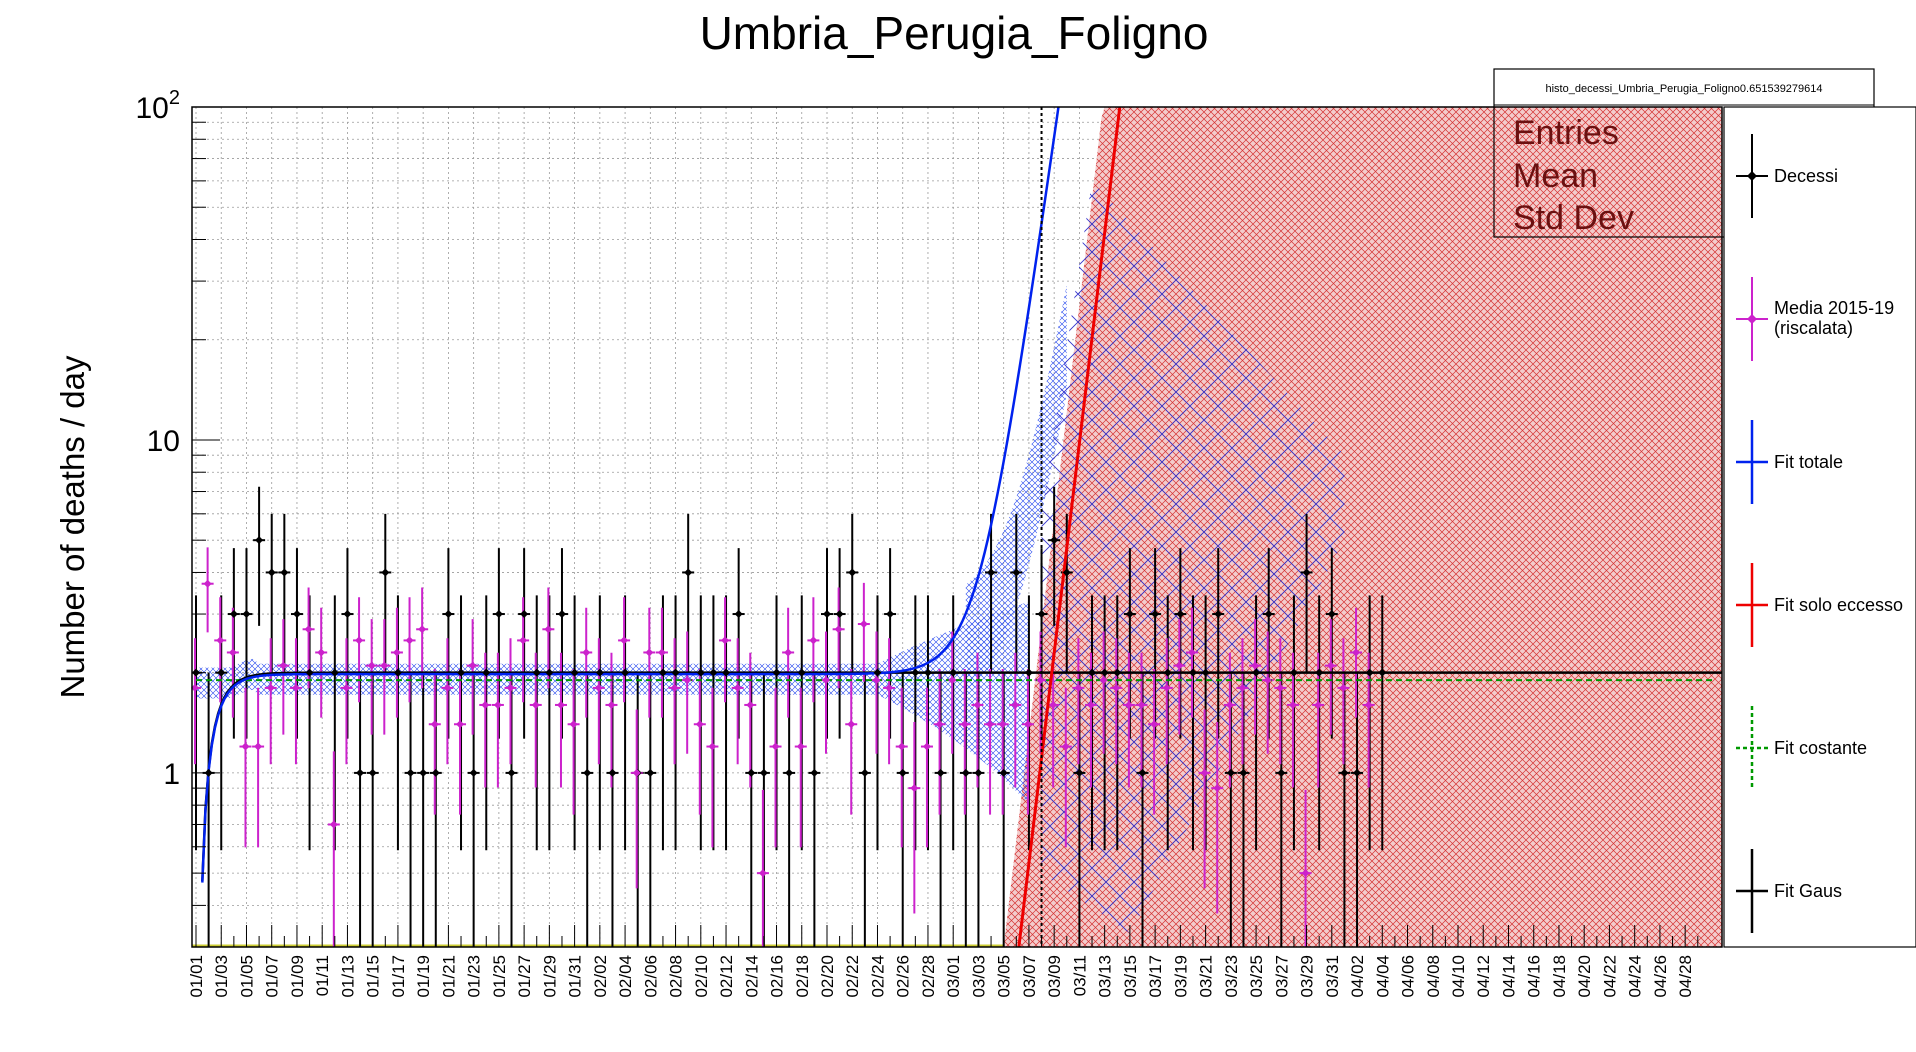 The image size is (1916, 1052). Describe the element at coordinates (903, 976) in the screenshot. I see `x-tick-label: 02/26` at that location.